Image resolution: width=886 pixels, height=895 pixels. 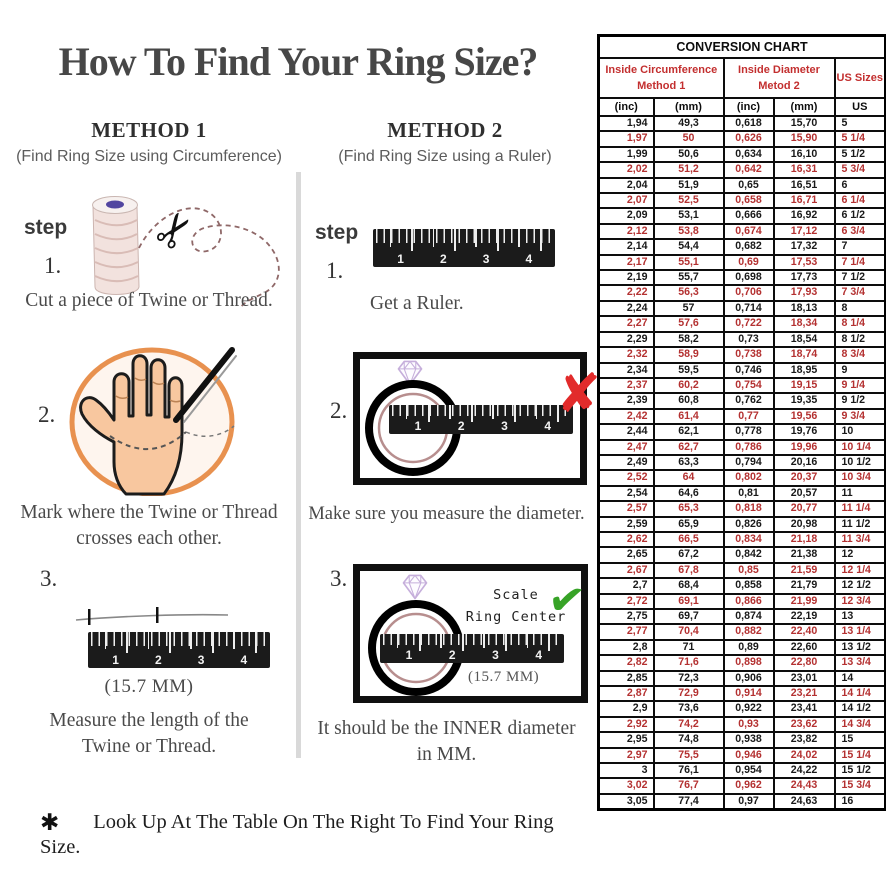 I want to click on cell-diameter-inc: 0,738, so click(x=748, y=355).